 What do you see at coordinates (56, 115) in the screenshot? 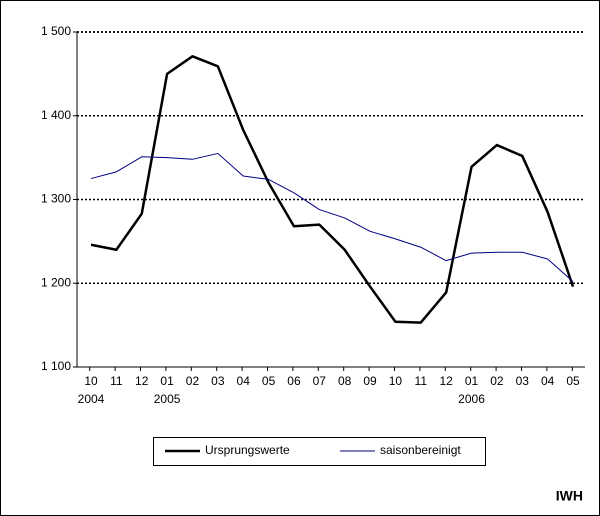
I see `y-tick-label: 1 400` at bounding box center [56, 115].